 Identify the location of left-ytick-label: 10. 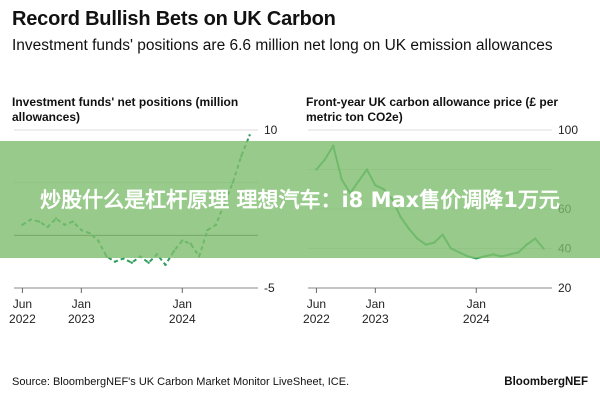
(271, 130).